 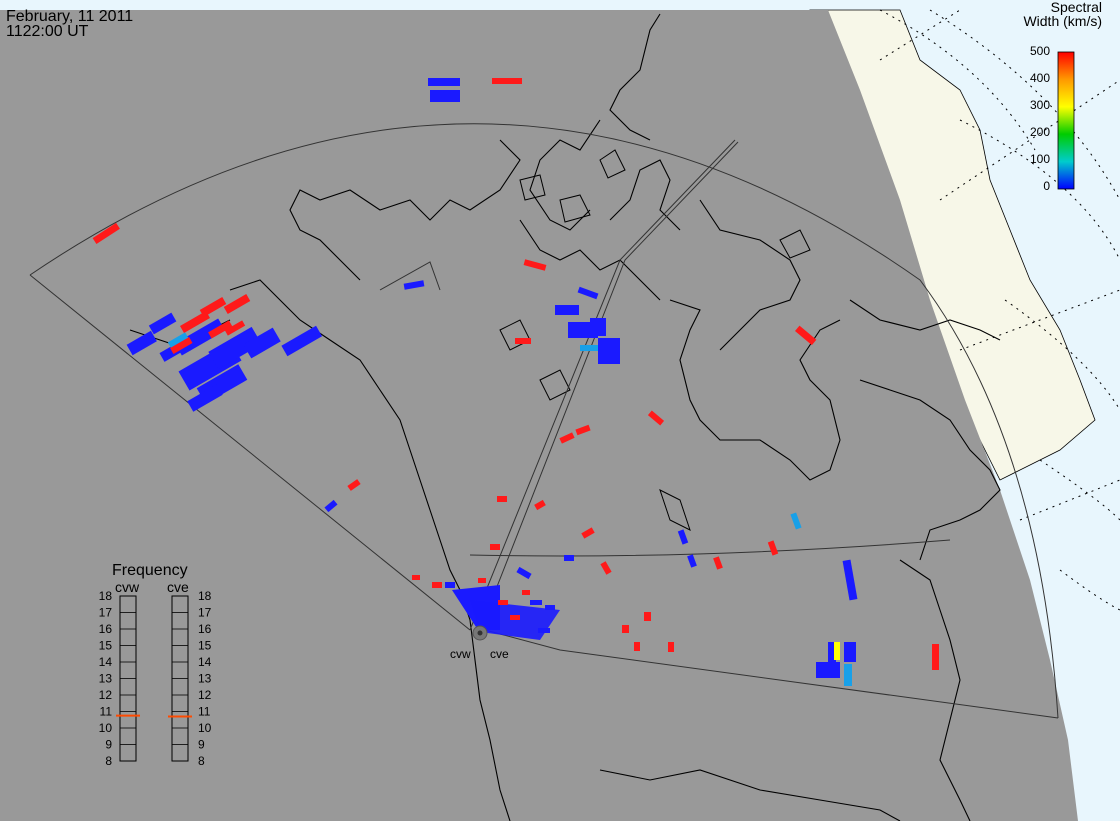 I want to click on colorbar-gradient, so click(x=1066, y=120).